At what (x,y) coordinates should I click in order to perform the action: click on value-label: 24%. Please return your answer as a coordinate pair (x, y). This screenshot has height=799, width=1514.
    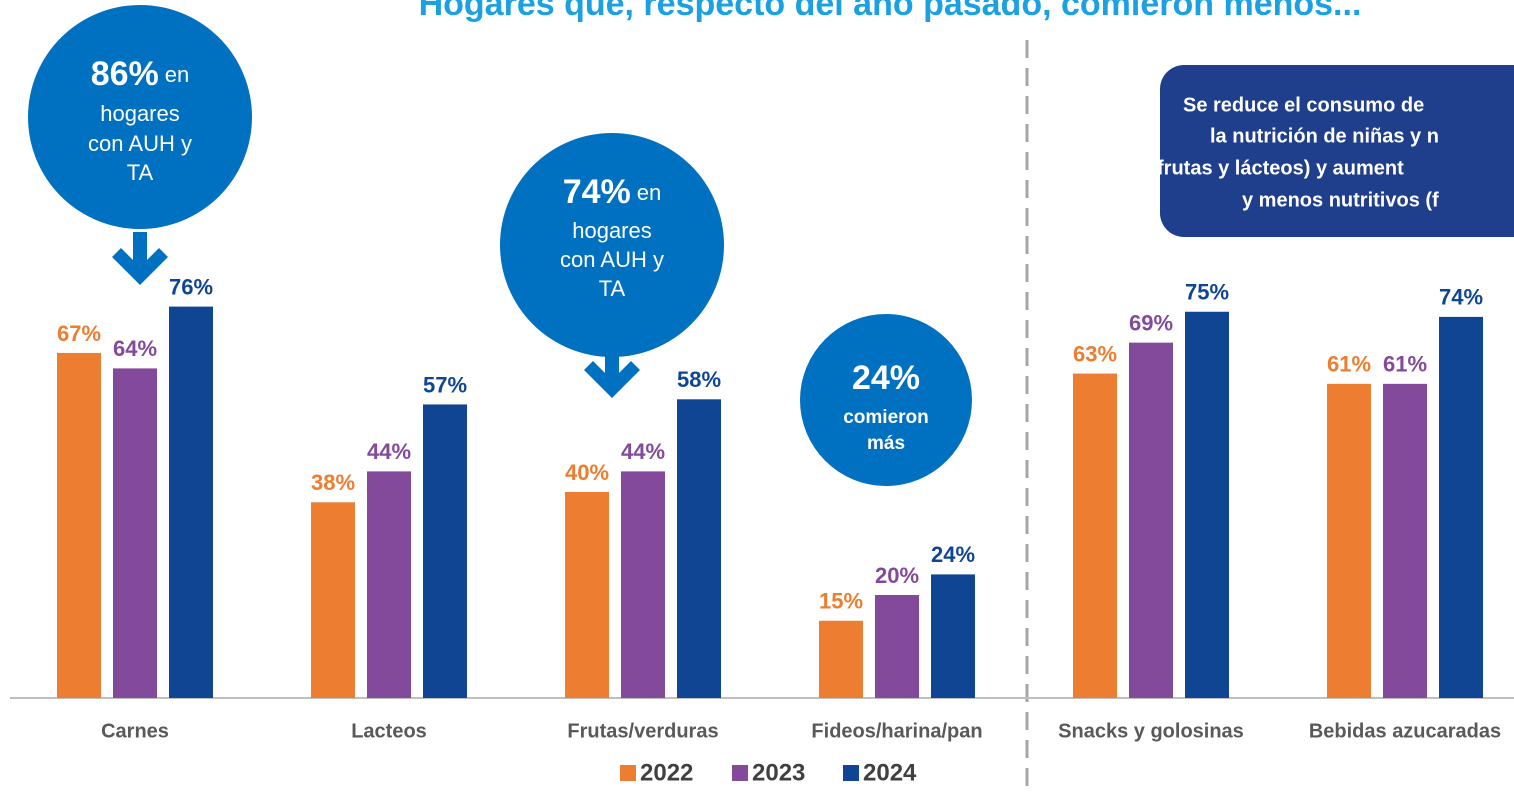
    Looking at the image, I should click on (953, 554).